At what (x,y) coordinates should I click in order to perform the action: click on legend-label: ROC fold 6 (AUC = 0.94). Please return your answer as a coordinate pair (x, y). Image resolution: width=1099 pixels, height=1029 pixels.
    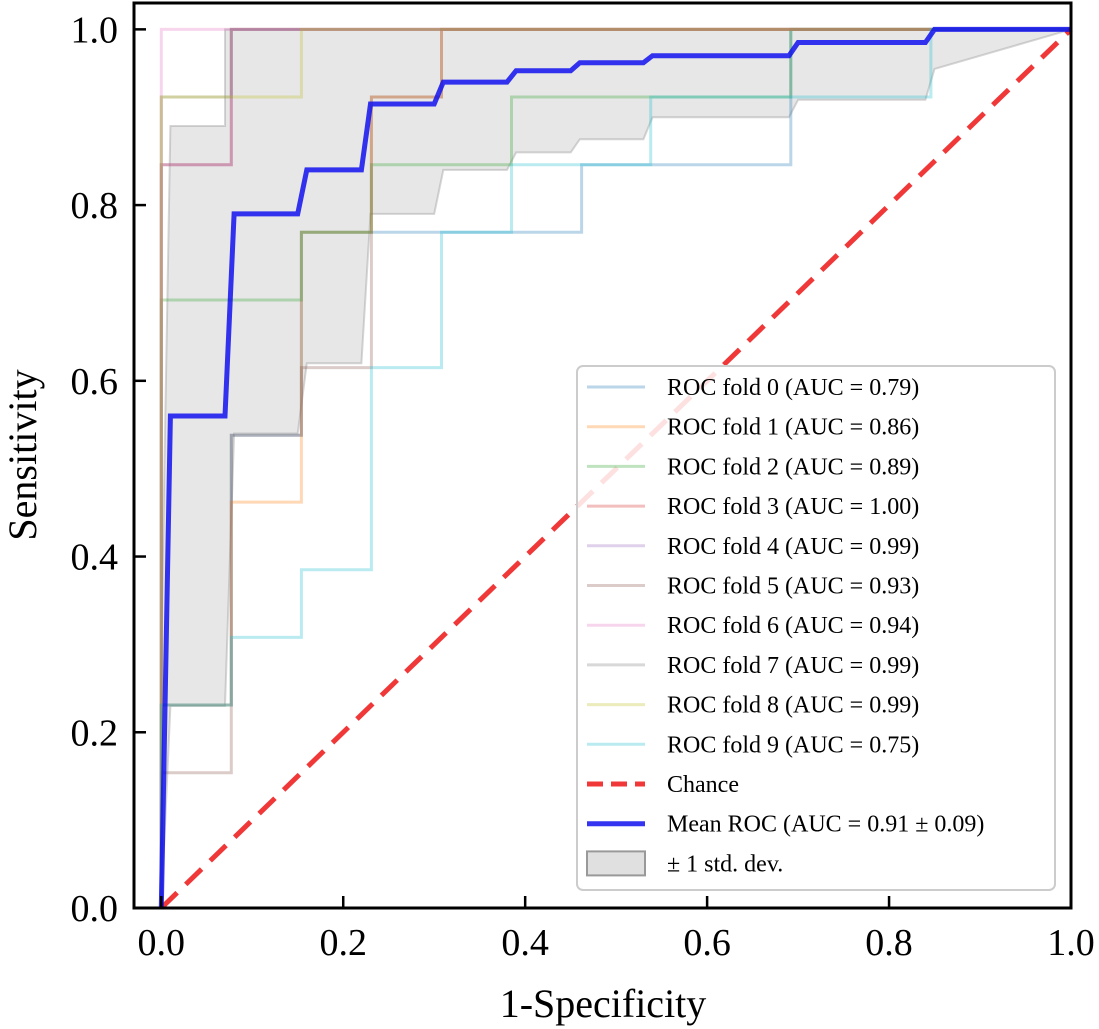
    Looking at the image, I should click on (793, 626).